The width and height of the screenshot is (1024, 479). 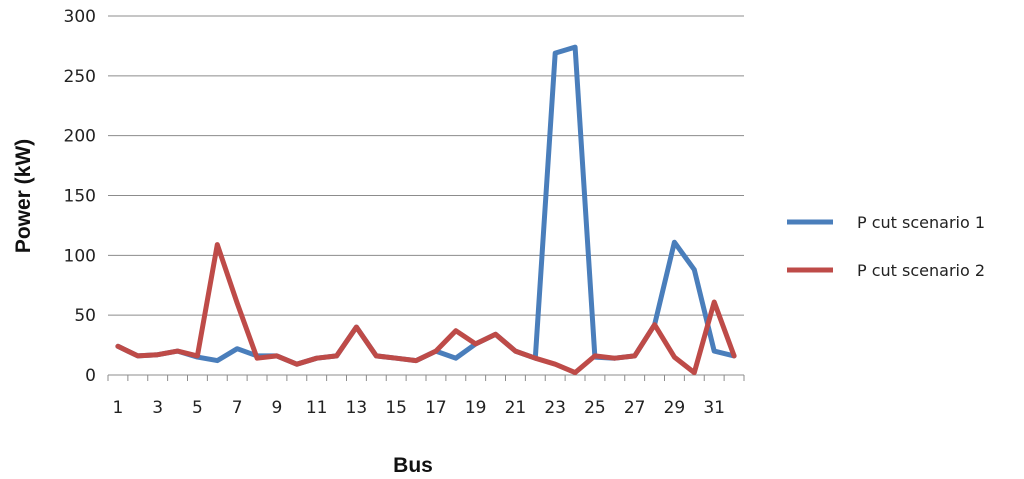 What do you see at coordinates (921, 270) in the screenshot?
I see `legend-label-2: P cut scenario 2` at bounding box center [921, 270].